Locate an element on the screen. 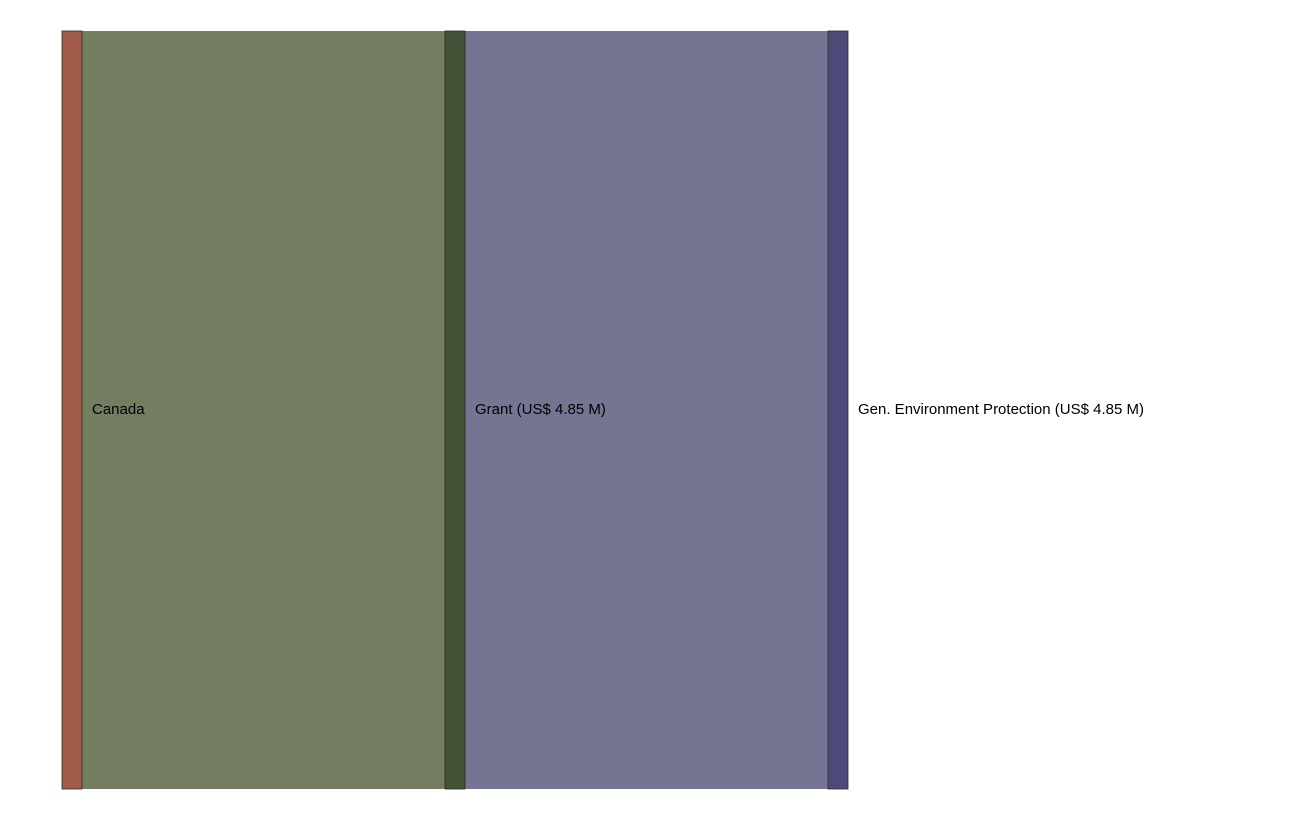 This screenshot has height=820, width=1300. node-label-grant: Grant (US$ 4.85 M) is located at coordinates (540, 409).